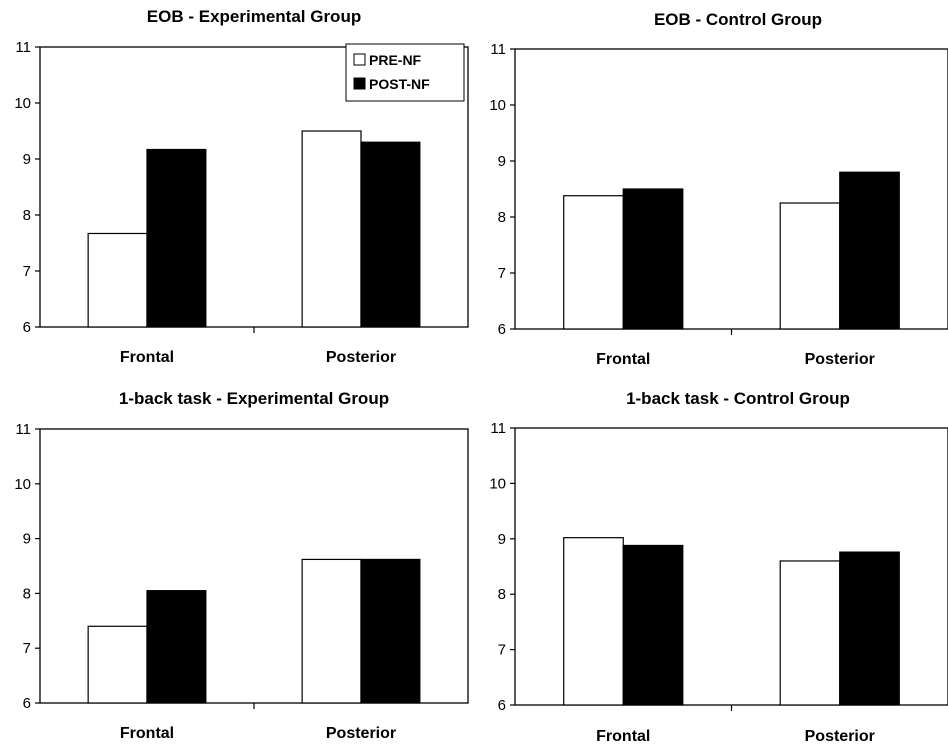  I want to click on legend-label: PRE-NF, so click(395, 60).